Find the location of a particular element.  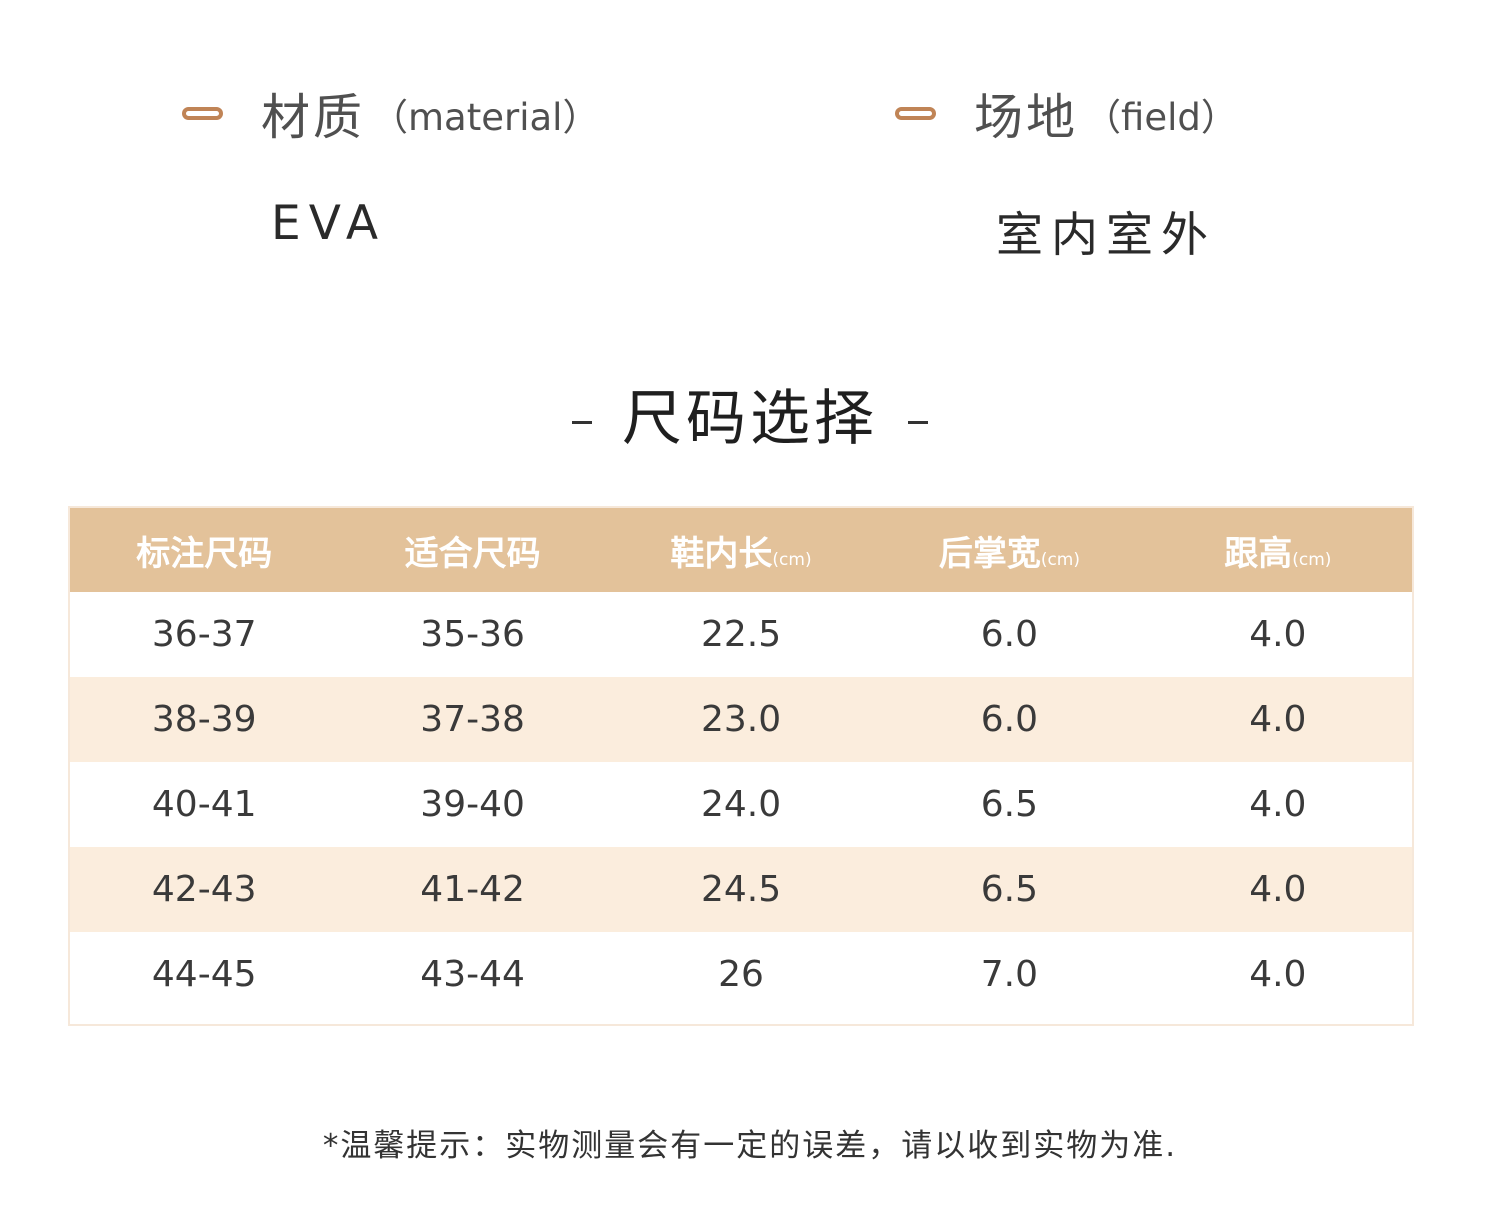

table-cell: 40-41 is located at coordinates (204, 804).